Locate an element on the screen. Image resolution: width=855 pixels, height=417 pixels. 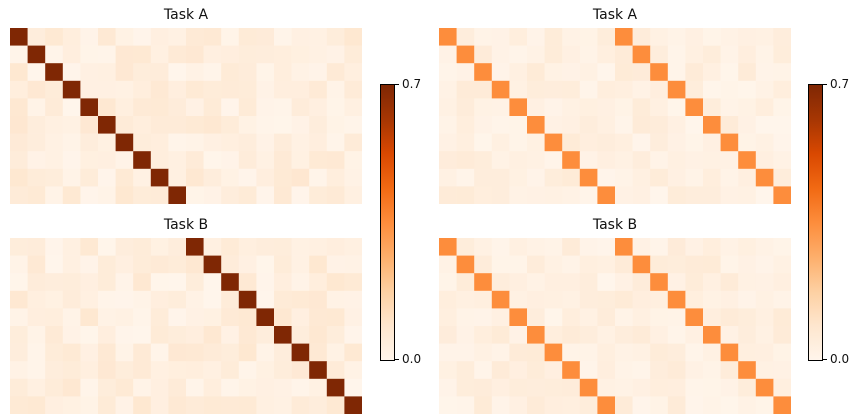
panel-title-right-top: Task A is located at coordinates (615, 15).